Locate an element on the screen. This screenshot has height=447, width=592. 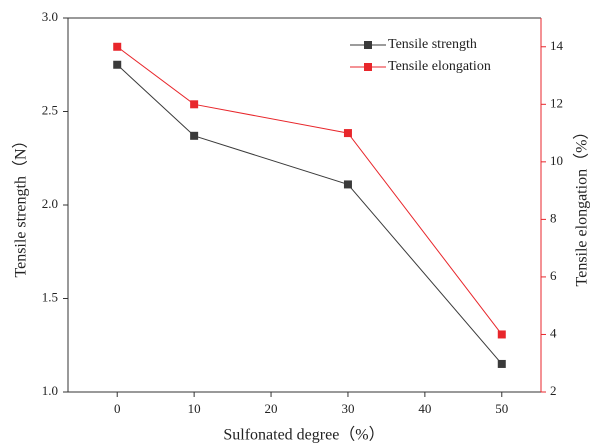
x-tick-label: 50 is located at coordinates (501, 408).